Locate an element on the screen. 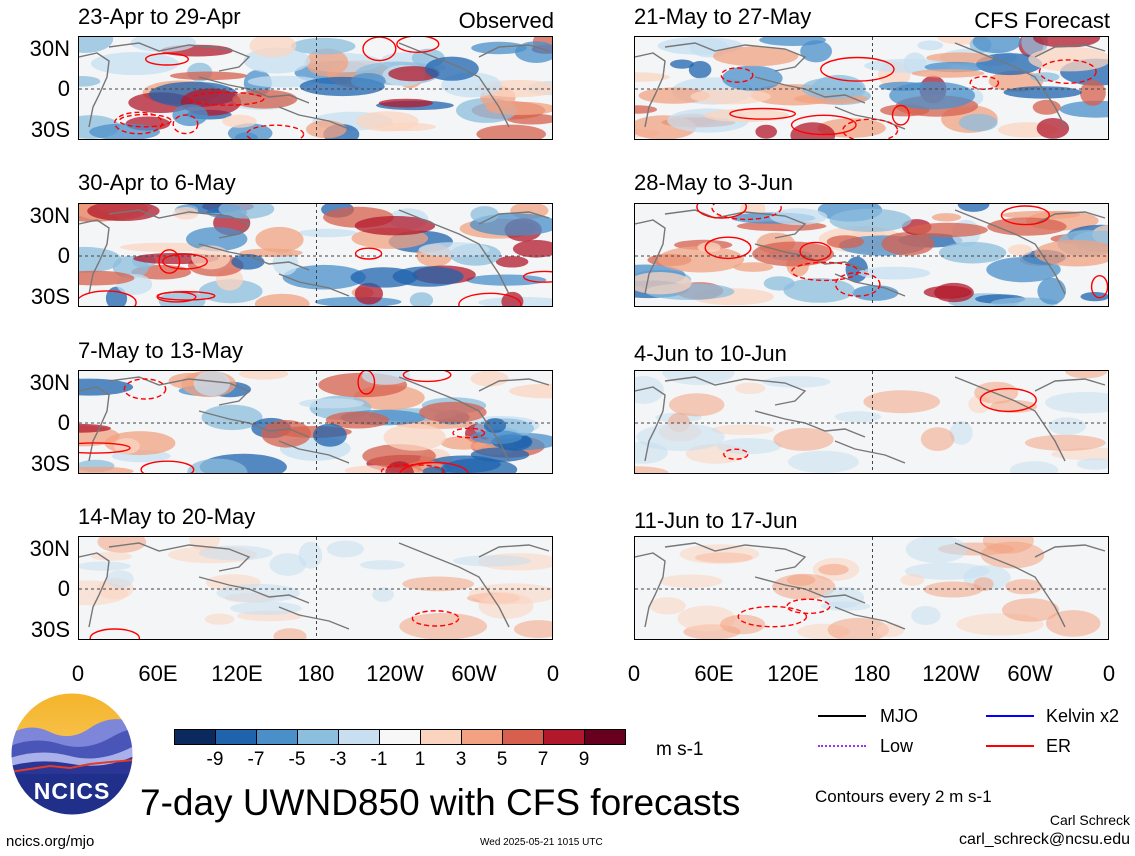 The width and height of the screenshot is (1135, 856). lon-label-0-end: 0 is located at coordinates (553, 673).